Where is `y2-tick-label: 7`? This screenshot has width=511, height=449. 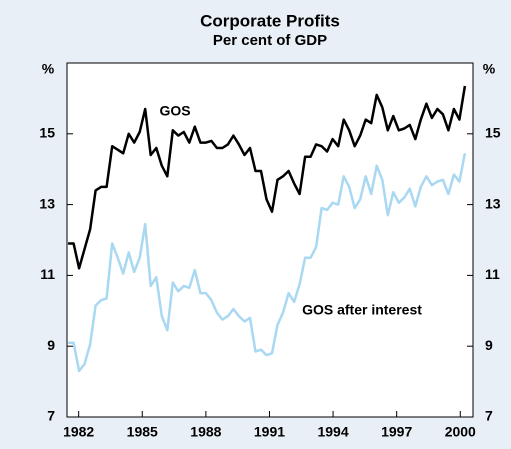 y2-tick-label: 7 is located at coordinates (489, 416).